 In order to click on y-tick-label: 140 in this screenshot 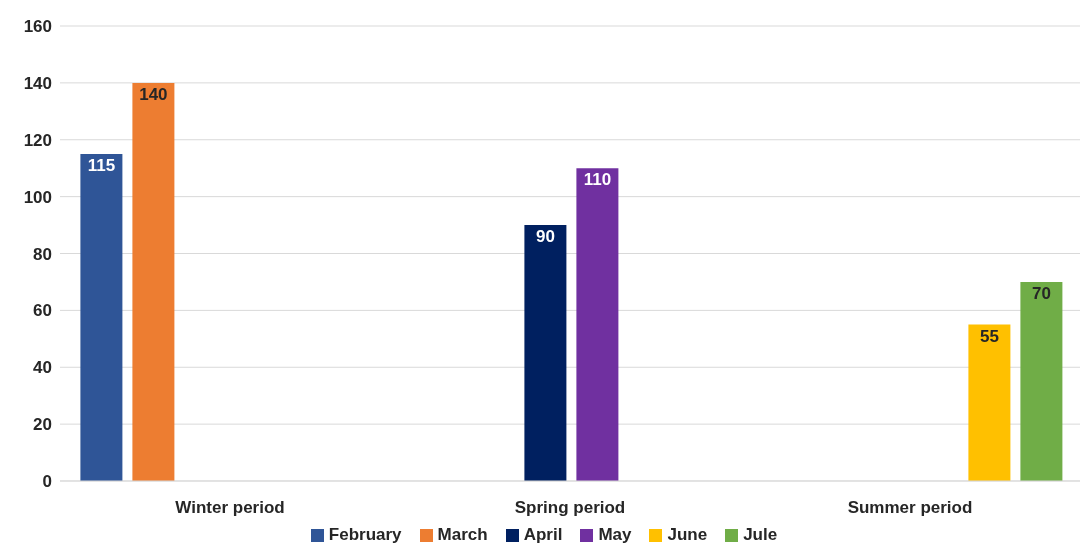, I will do `click(37, 83)`.